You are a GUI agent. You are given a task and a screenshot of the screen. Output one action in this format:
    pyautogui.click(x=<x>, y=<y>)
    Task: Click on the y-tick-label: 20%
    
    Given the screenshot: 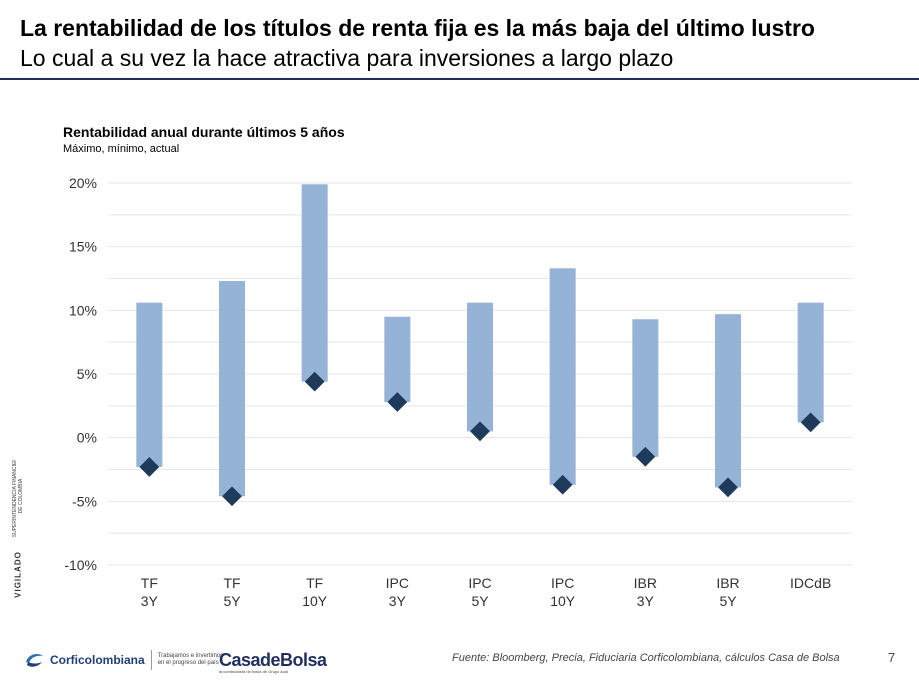 What is the action you would take?
    pyautogui.click(x=83, y=183)
    